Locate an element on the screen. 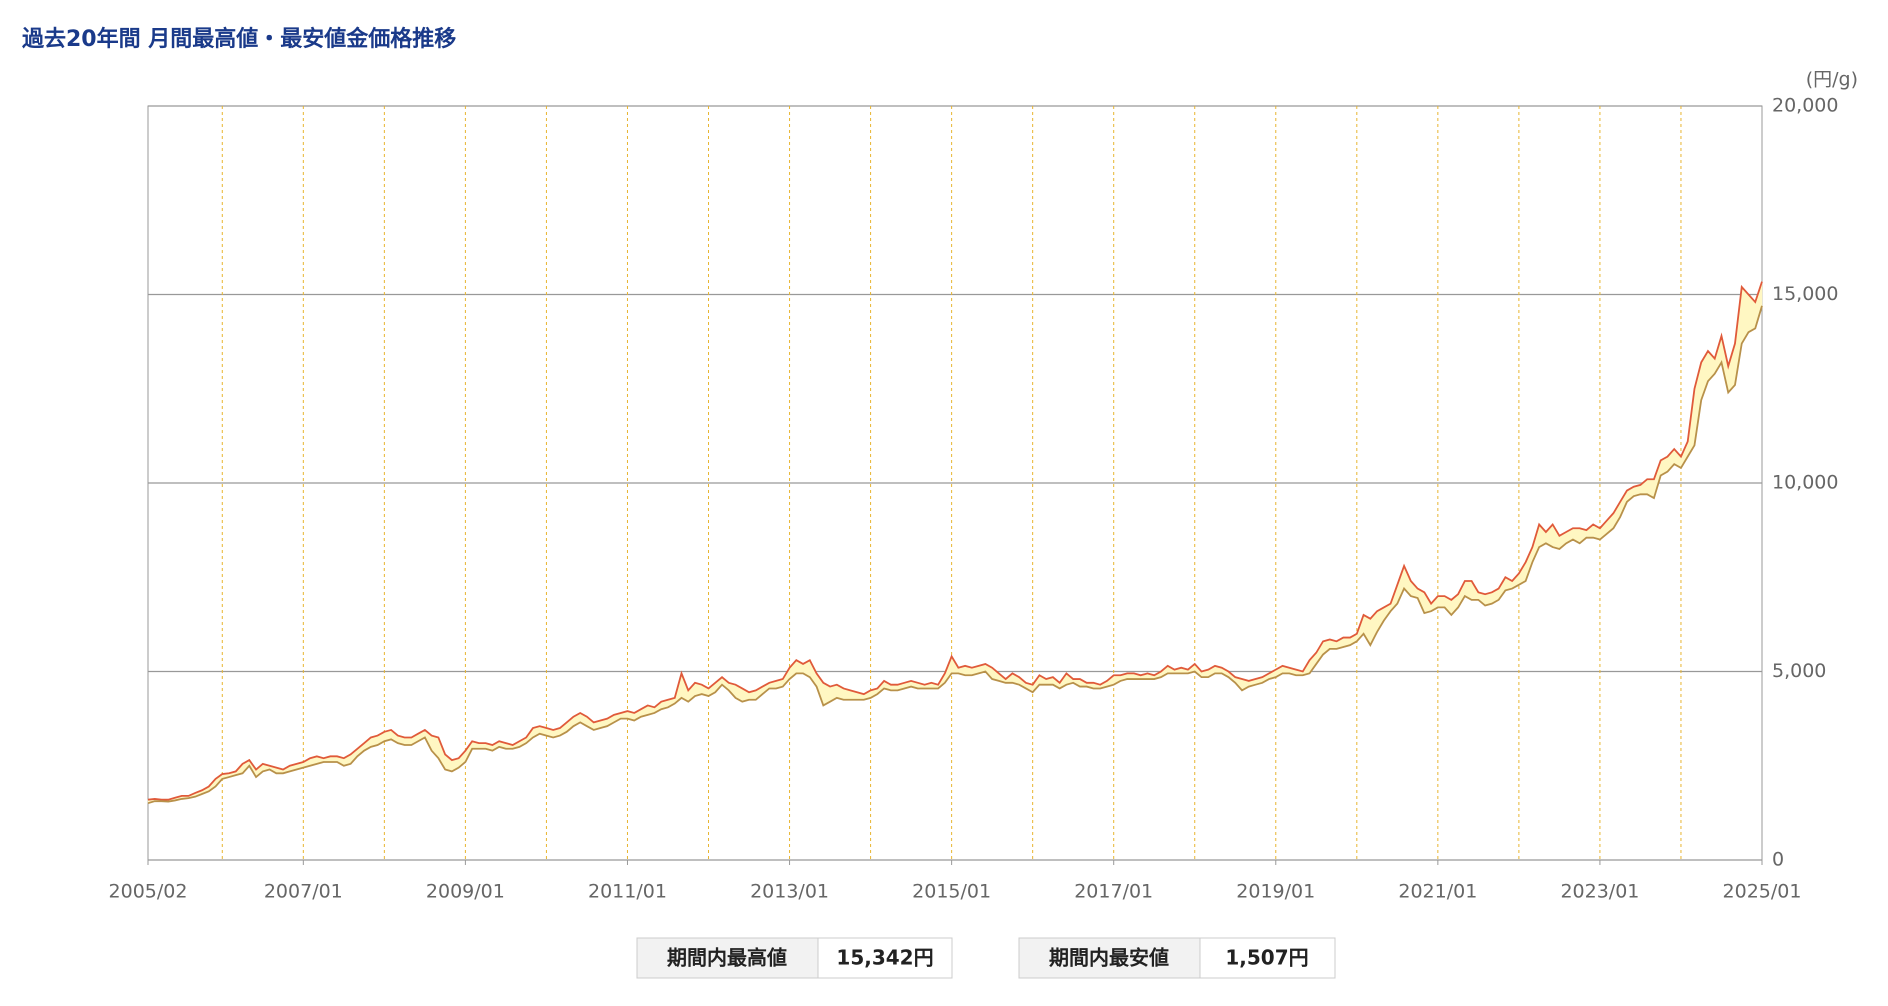 This screenshot has width=1888, height=1006. x-tick-label: 2013/01 is located at coordinates (789, 892).